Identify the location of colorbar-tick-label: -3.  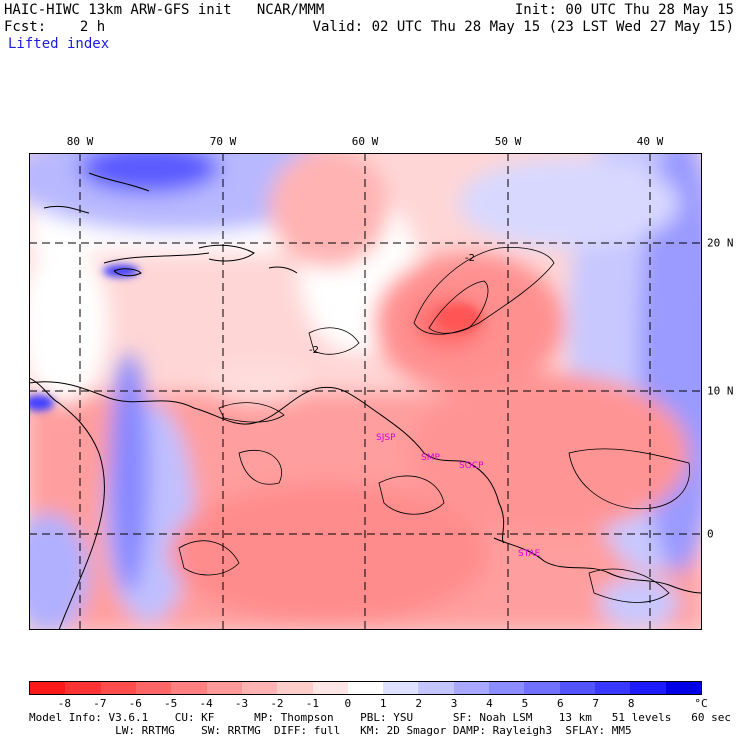
(241, 703).